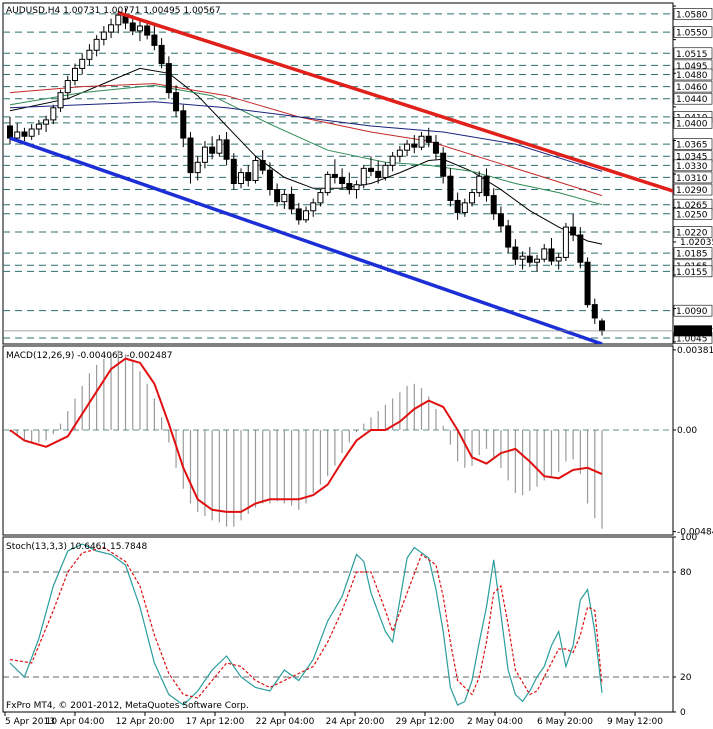  I want to click on level-label: 1.0220, so click(692, 233).